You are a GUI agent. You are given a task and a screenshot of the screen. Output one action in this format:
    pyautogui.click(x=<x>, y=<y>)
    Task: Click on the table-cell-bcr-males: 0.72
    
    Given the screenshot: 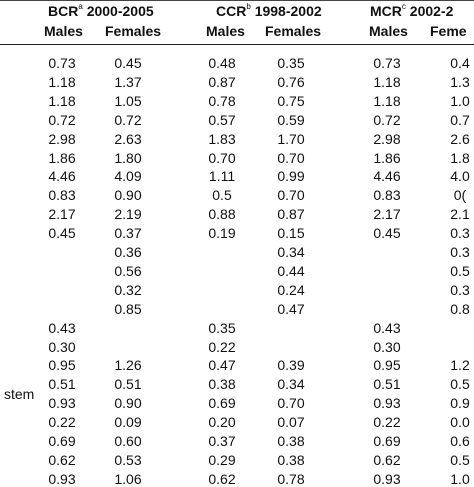 What is the action you would take?
    pyautogui.click(x=62, y=119)
    